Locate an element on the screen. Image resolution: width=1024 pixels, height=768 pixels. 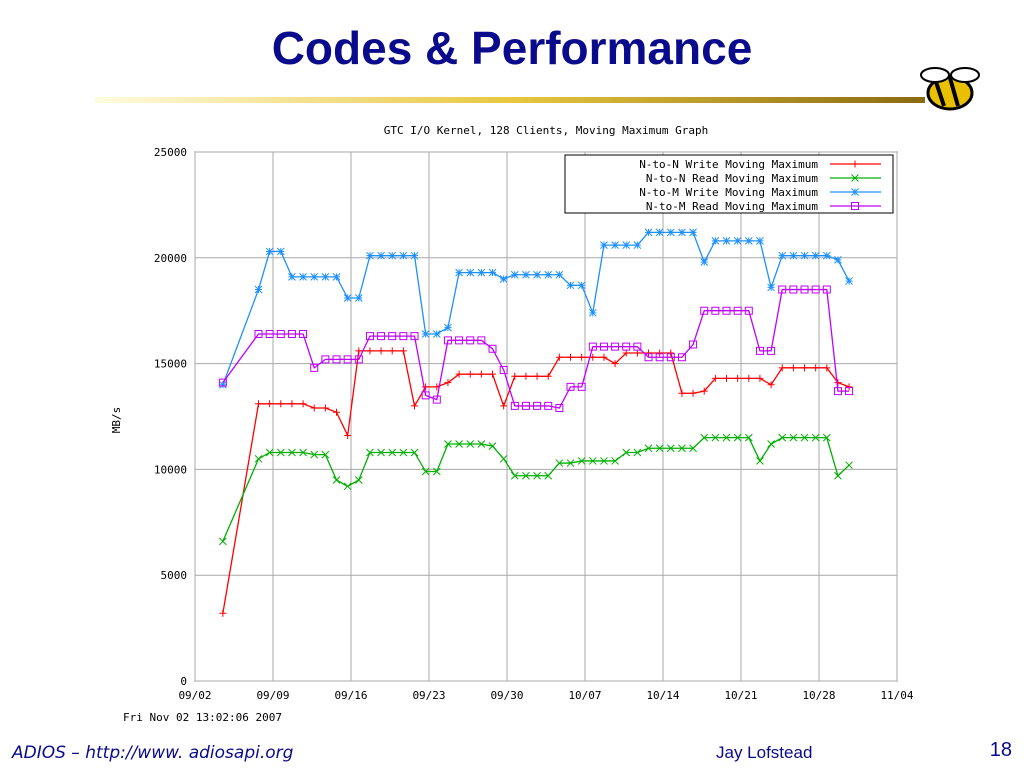
page-number: 18 is located at coordinates (1001, 750).